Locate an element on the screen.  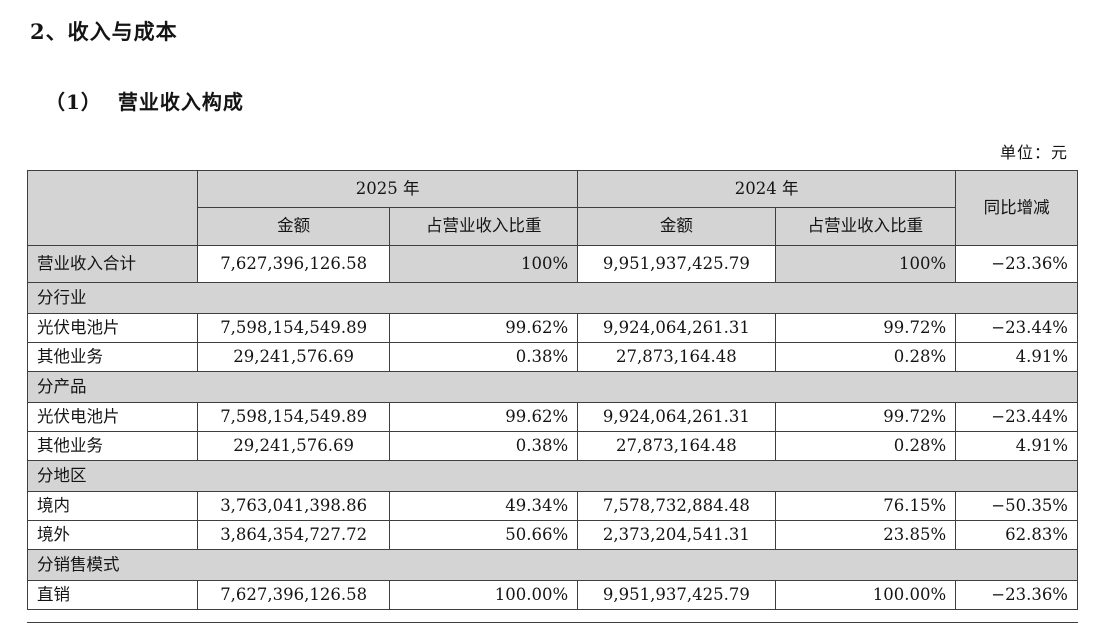
subsection-title: （1） 营业收入构成 is located at coordinates (144, 102).